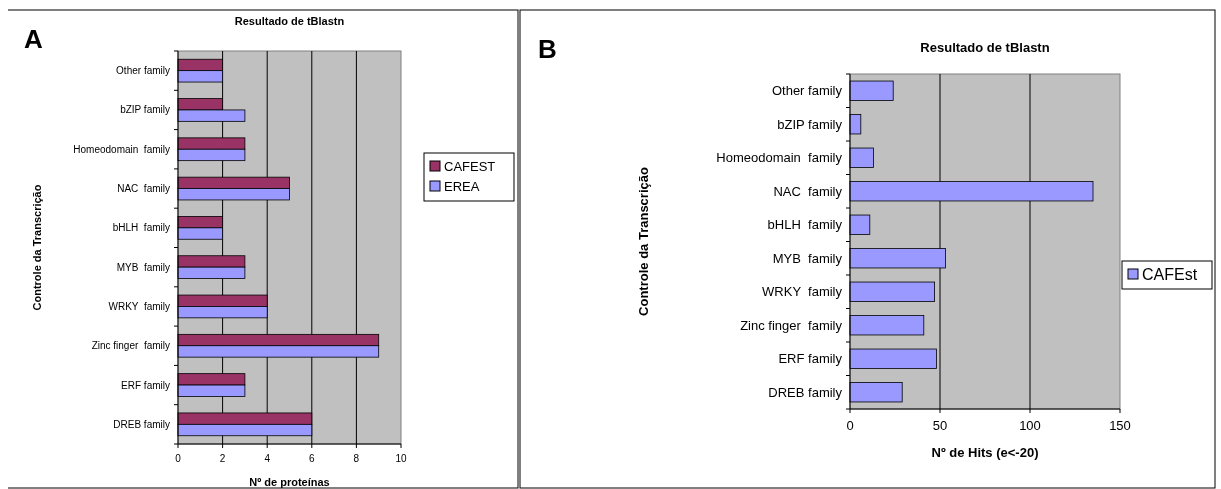  What do you see at coordinates (33, 39) in the screenshot?
I see `text: A` at bounding box center [33, 39].